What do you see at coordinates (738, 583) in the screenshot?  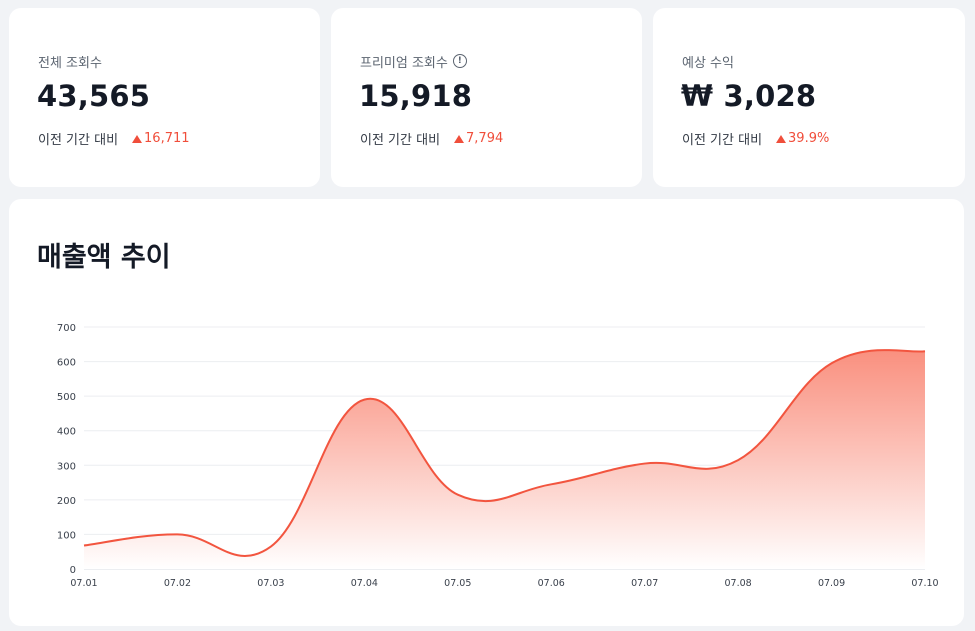 I see `x-tick-label: 07.08` at bounding box center [738, 583].